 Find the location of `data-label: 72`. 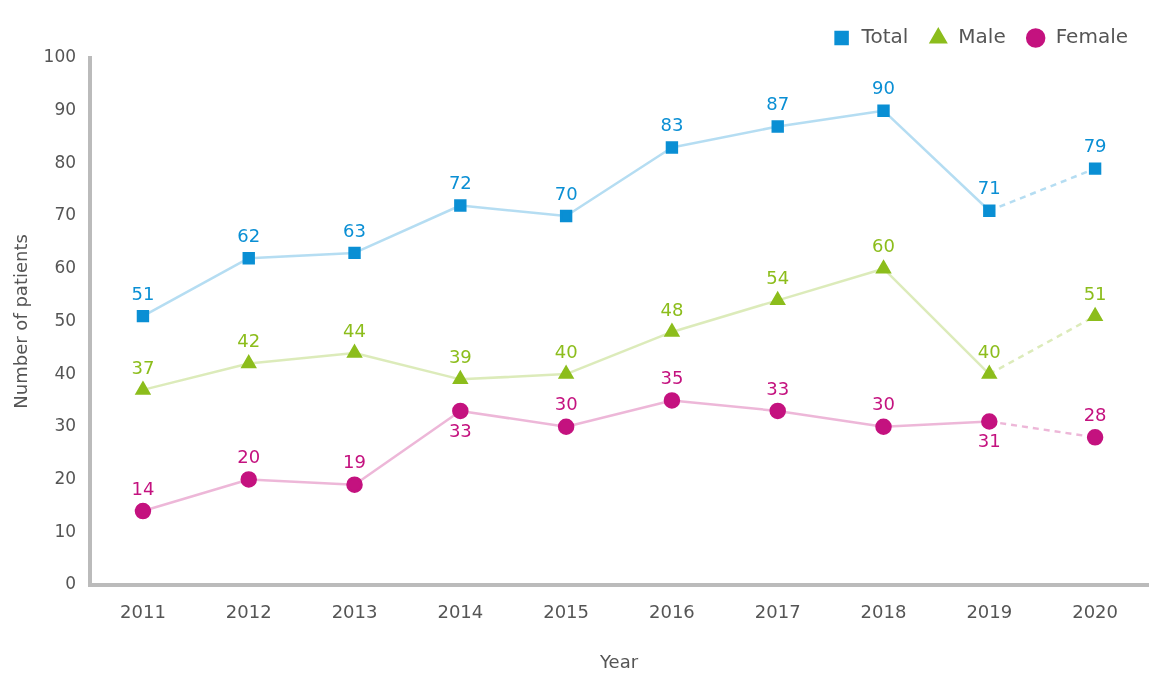

data-label: 72 is located at coordinates (460, 183).